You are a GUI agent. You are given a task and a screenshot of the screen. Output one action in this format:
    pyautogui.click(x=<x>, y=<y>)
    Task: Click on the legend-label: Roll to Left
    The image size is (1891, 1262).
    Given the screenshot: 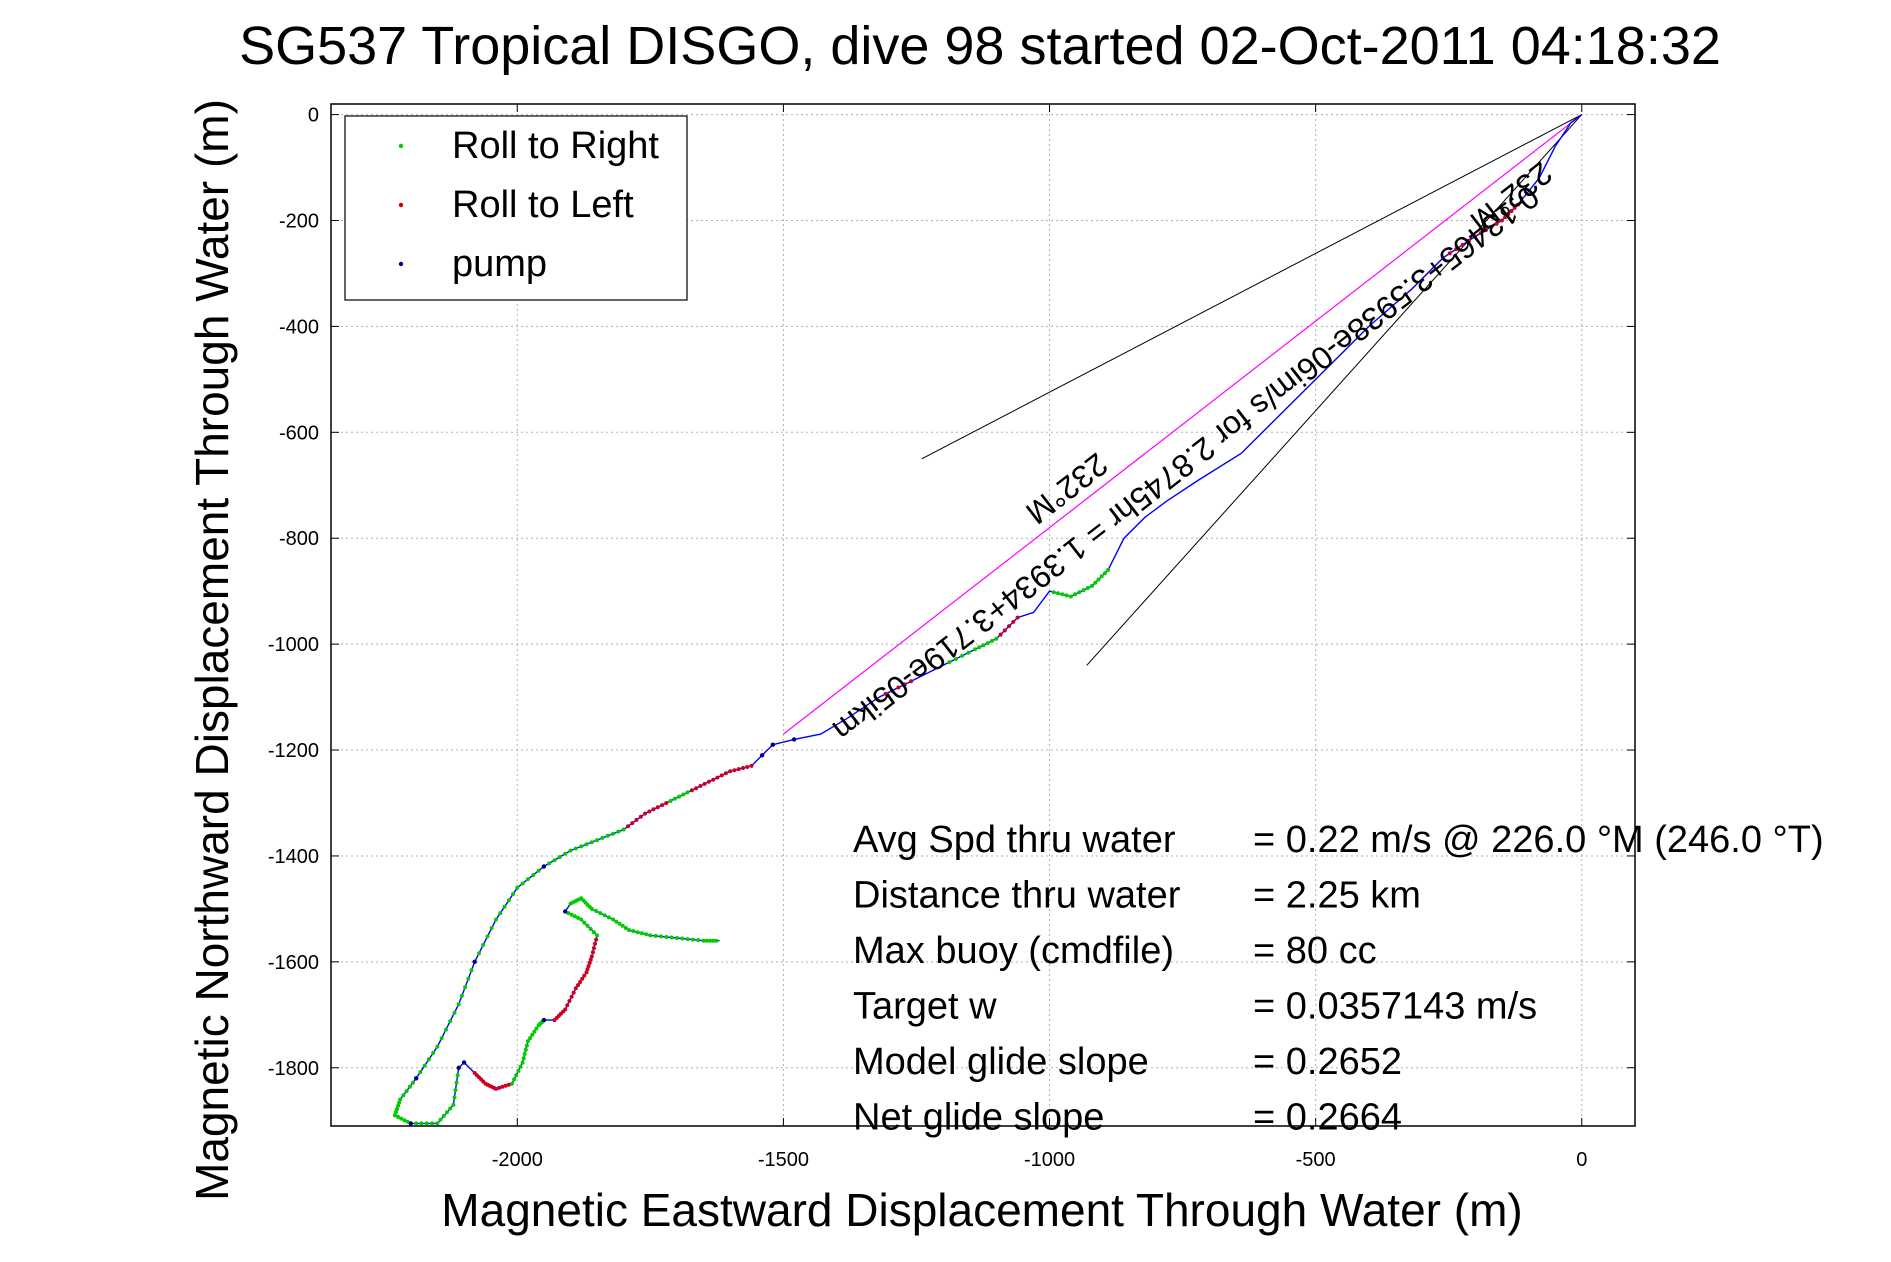 What is the action you would take?
    pyautogui.click(x=543, y=205)
    